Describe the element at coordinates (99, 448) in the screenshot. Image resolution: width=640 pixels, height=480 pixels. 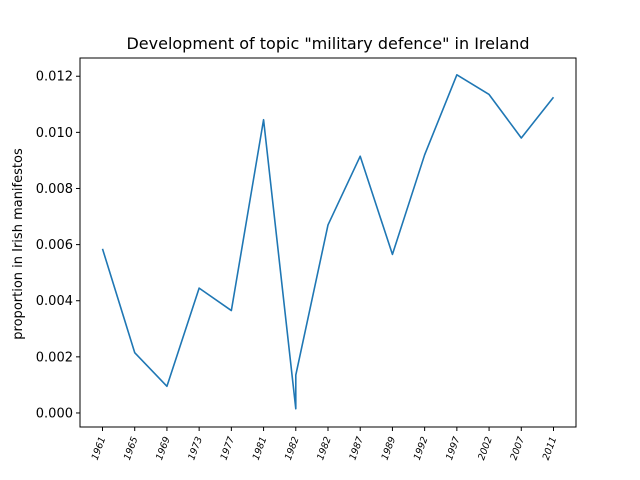
I see `x-tick-label: 1961` at that location.